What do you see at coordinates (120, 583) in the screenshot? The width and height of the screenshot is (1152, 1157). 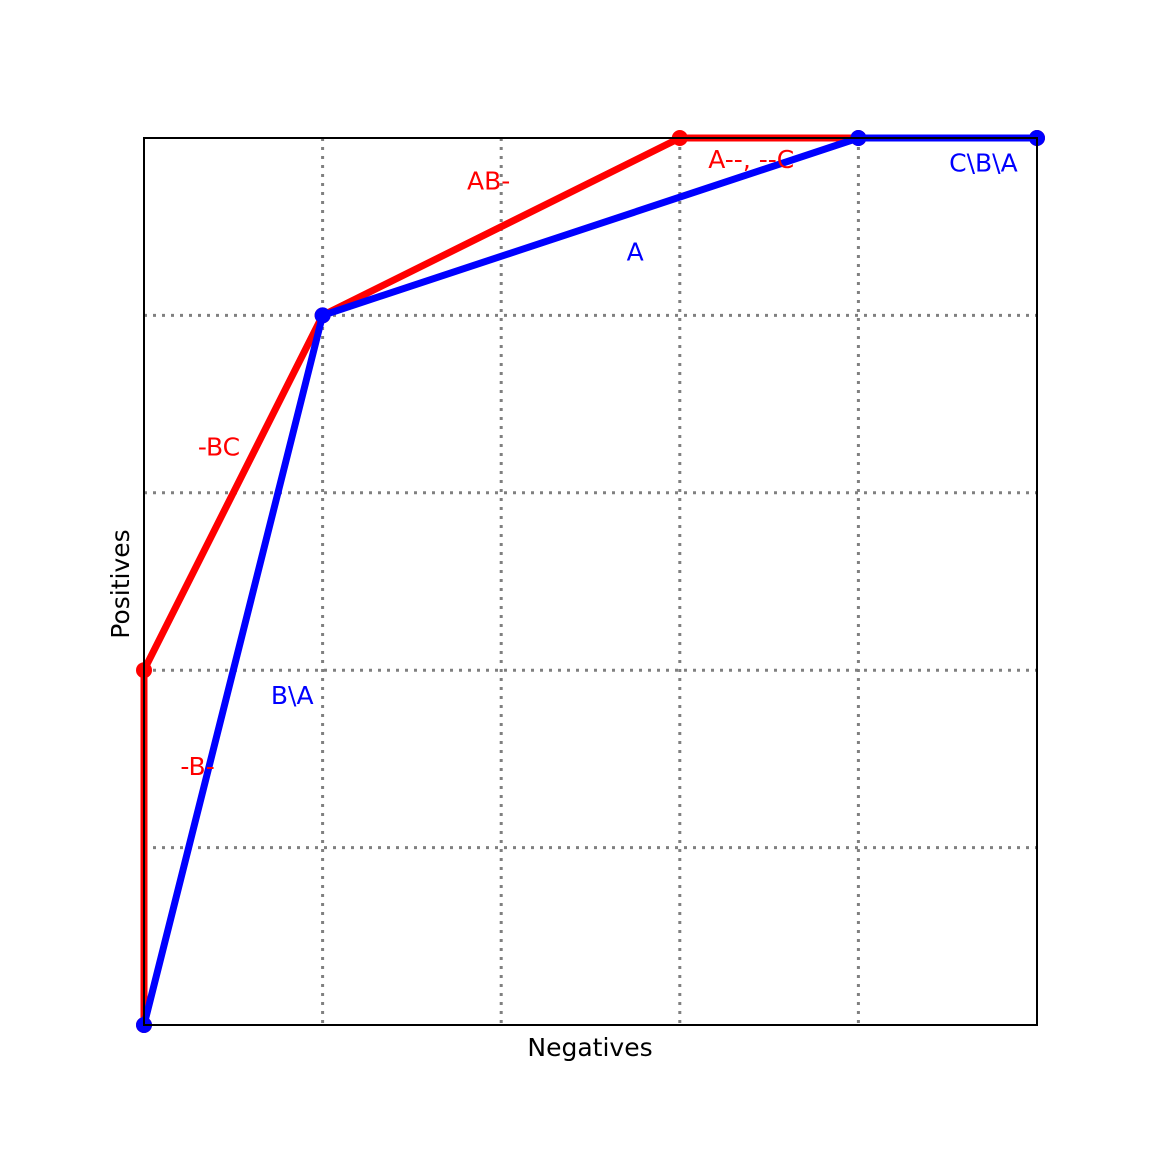 I see `y-axis-label: Positives` at bounding box center [120, 583].